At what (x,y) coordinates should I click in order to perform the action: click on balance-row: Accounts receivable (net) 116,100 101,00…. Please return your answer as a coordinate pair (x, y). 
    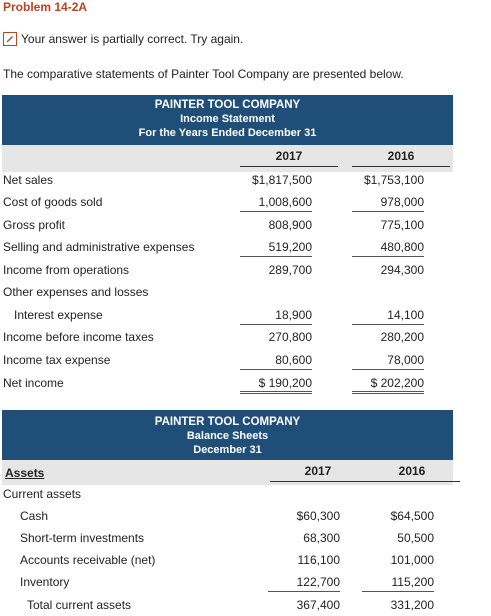
    Looking at the image, I should click on (245, 560).